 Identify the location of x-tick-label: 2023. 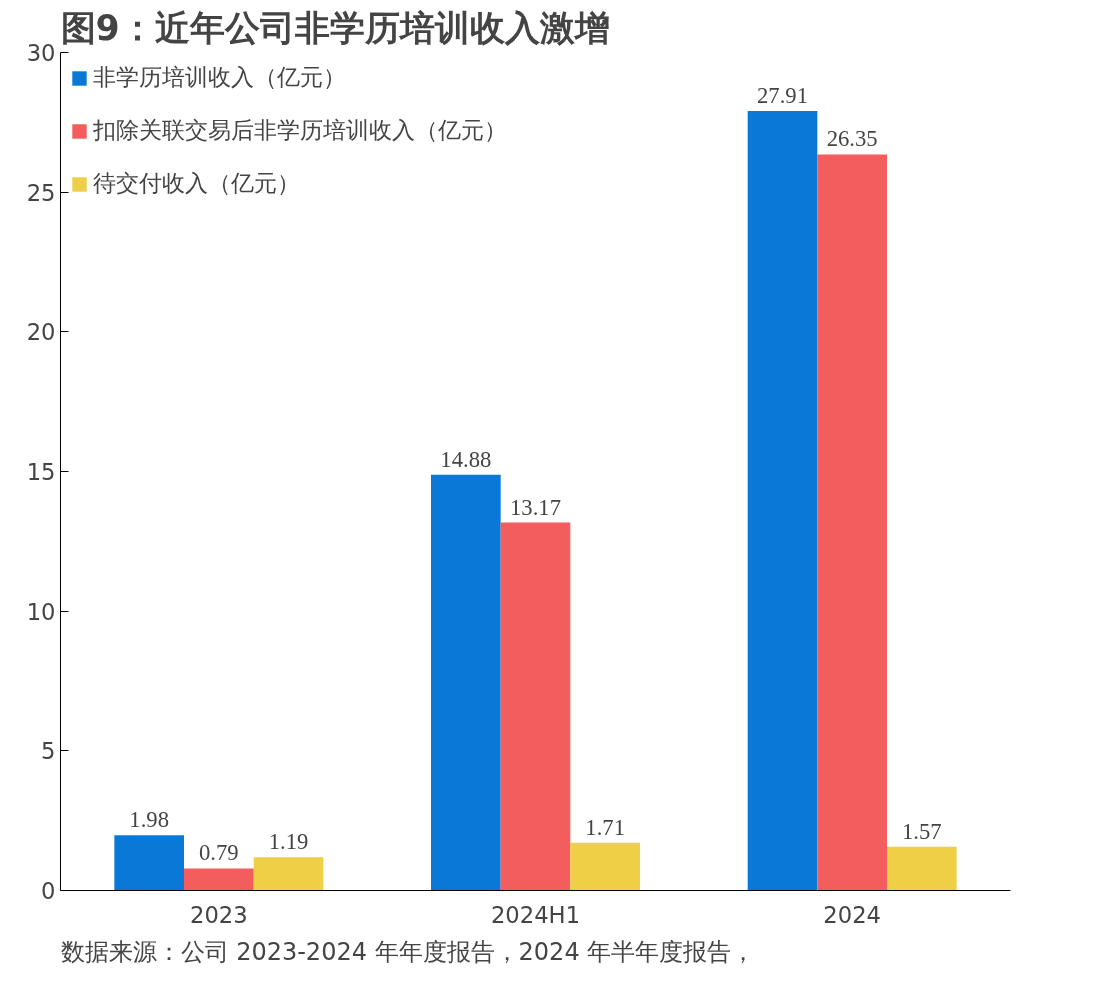
(219, 914).